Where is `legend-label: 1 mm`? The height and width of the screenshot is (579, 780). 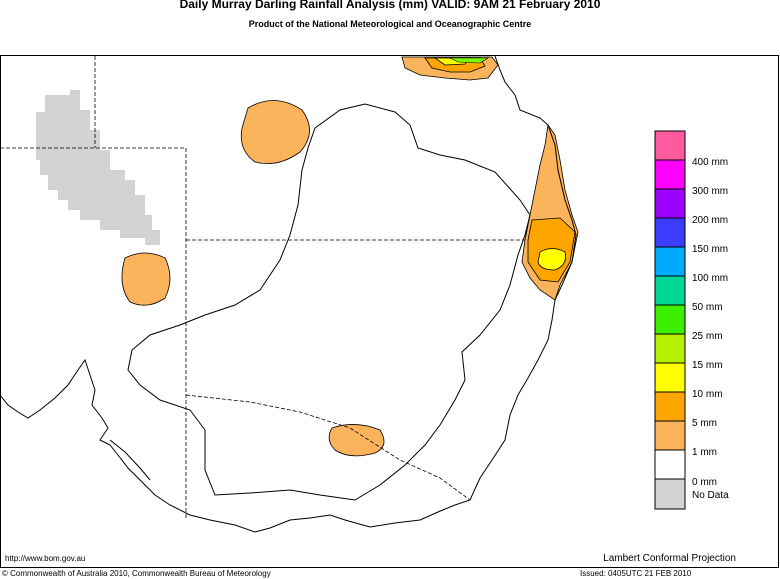
legend-label: 1 mm is located at coordinates (704, 452).